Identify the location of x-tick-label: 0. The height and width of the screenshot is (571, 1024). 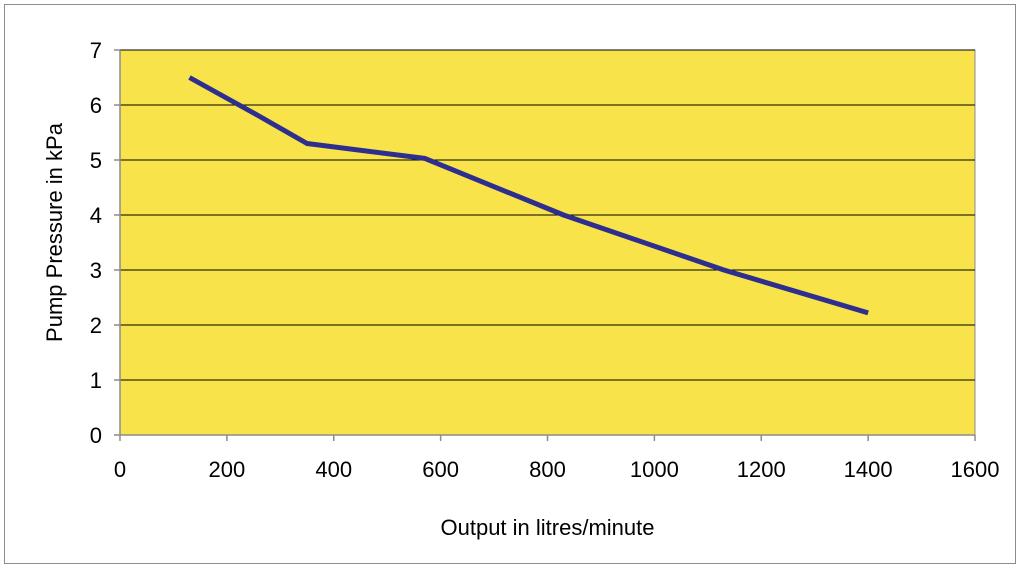
(120, 469).